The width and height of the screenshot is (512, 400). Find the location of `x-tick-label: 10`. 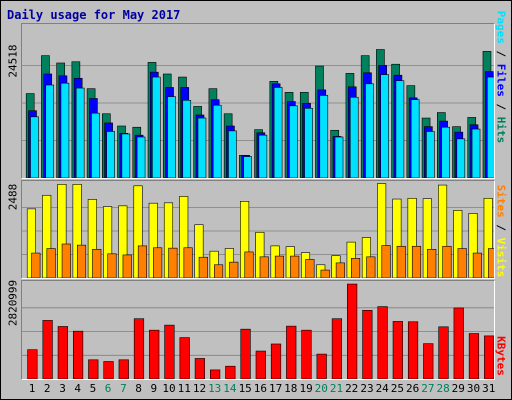

x-tick-label: 10 is located at coordinates (169, 388).